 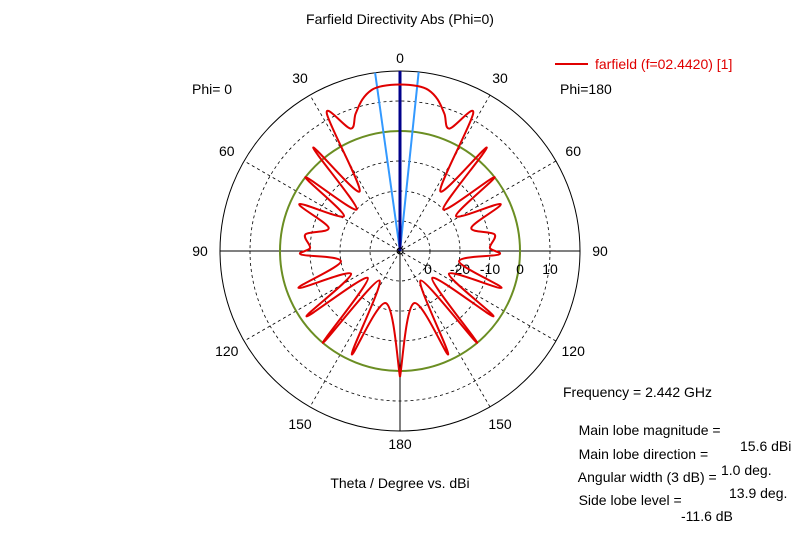 I want to click on angle-label-left: 150, so click(x=300, y=424).